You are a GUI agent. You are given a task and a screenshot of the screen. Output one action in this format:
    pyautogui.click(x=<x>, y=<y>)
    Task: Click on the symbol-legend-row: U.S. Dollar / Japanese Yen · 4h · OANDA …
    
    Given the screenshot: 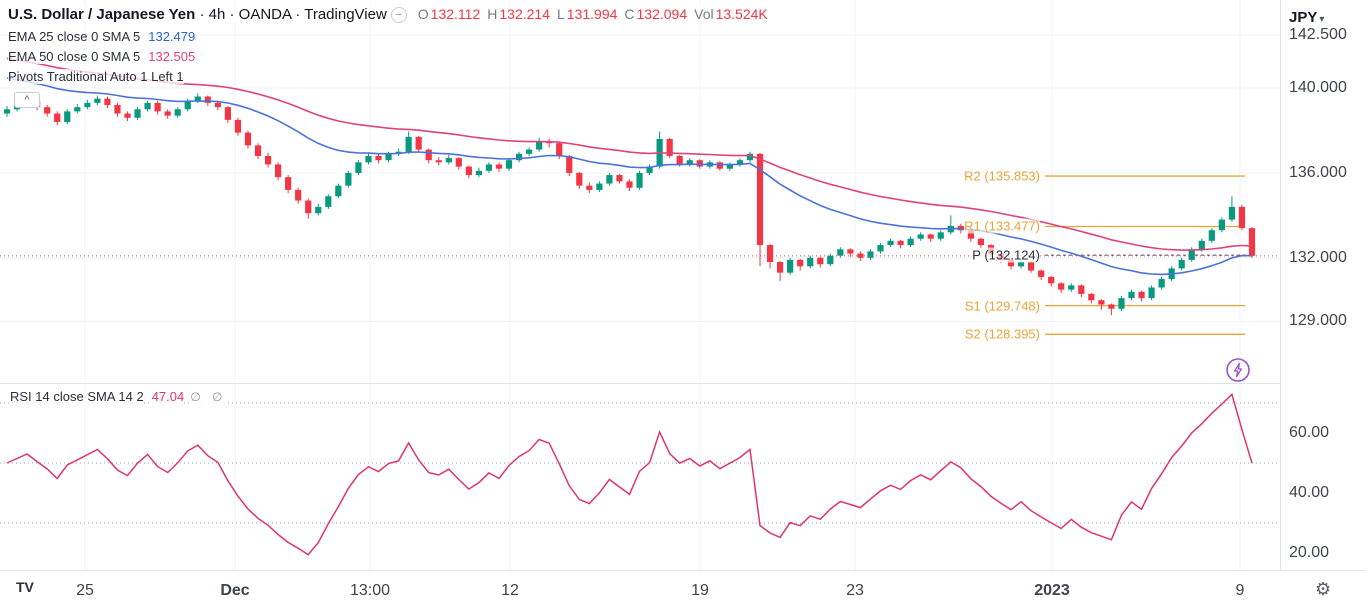 What is the action you would take?
    pyautogui.click(x=388, y=15)
    